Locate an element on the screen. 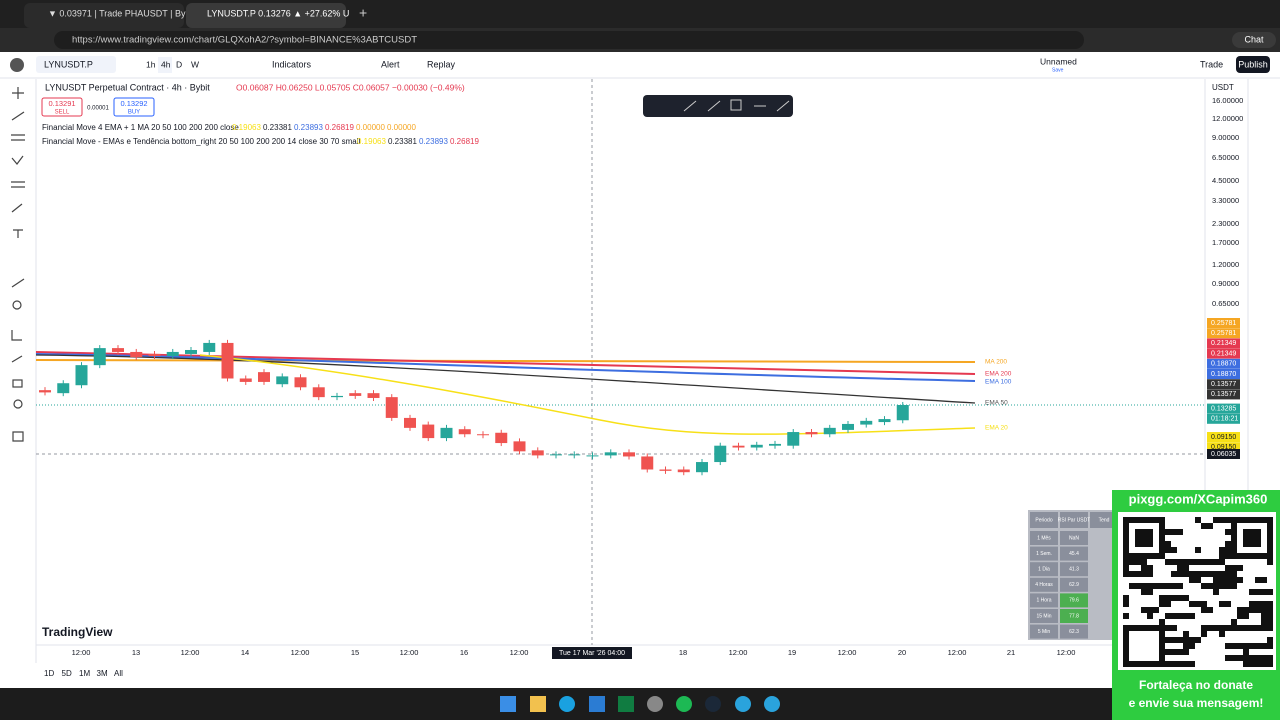 This screenshot has height=720, width=1280. interval: D is located at coordinates (179, 64).